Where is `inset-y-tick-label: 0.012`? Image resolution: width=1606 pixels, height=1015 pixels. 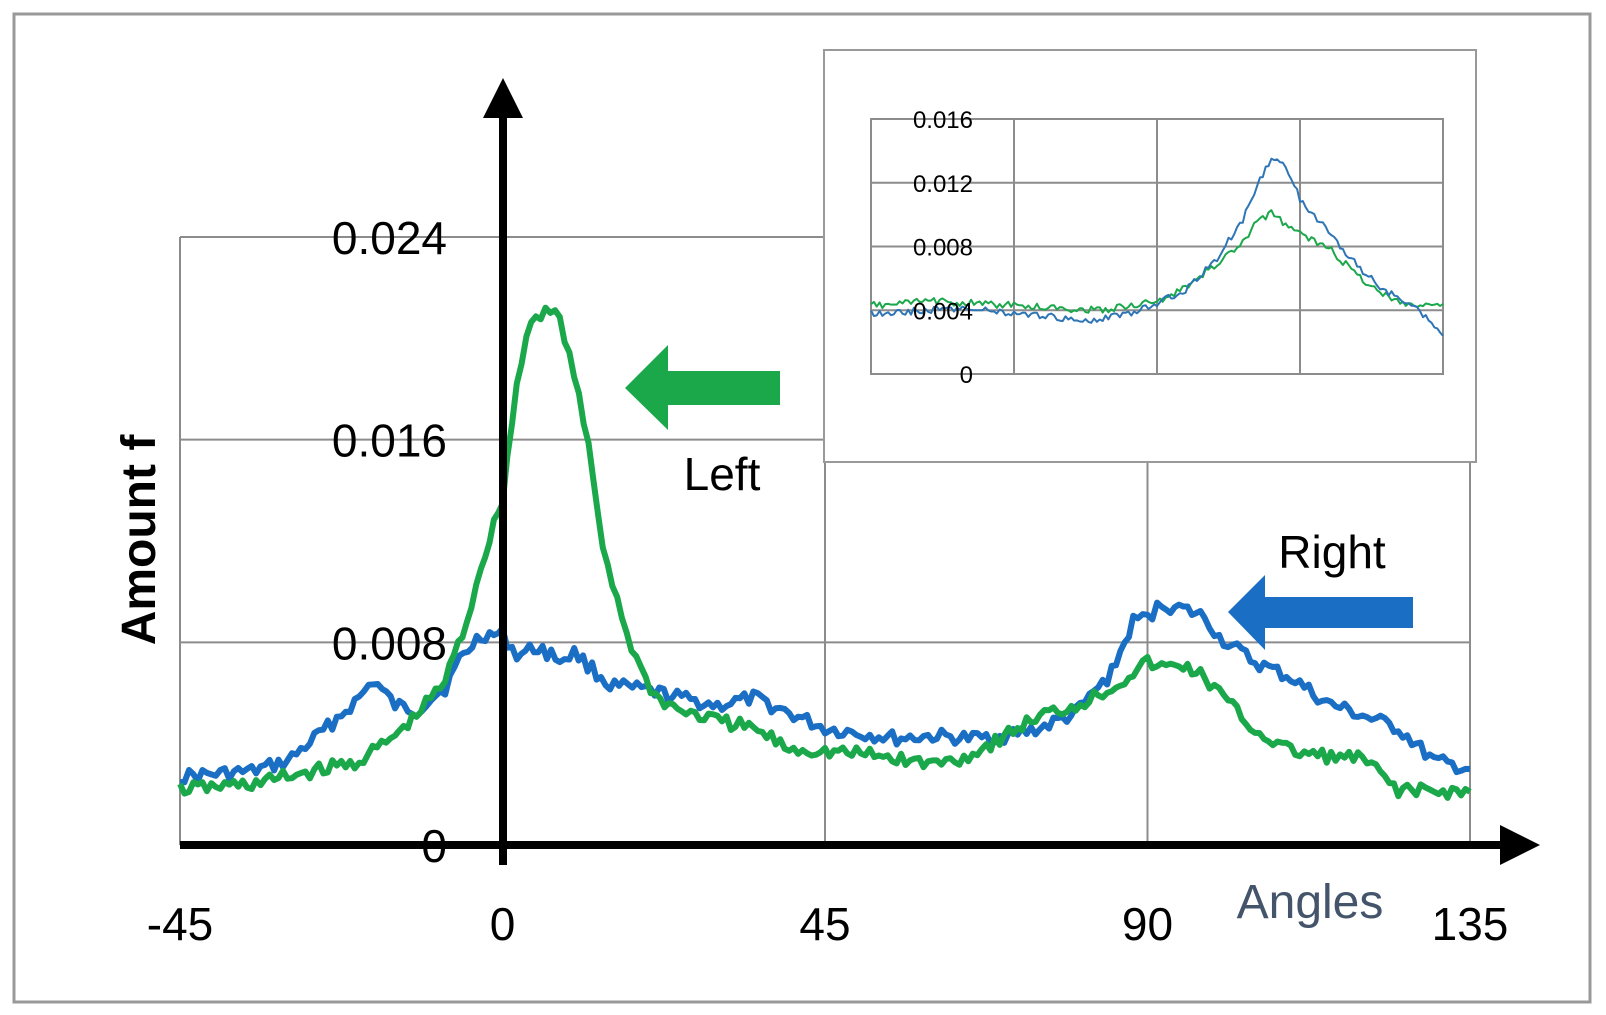
inset-y-tick-label: 0.012 is located at coordinates (943, 184).